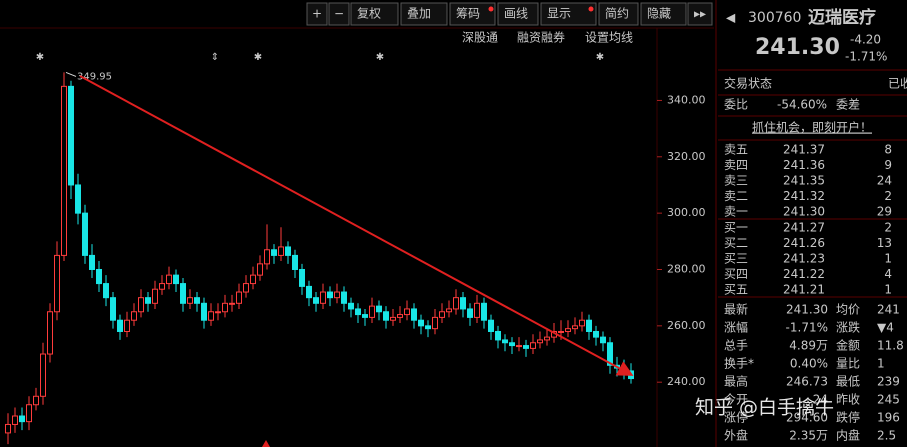 The image size is (907, 447). Describe the element at coordinates (842, 17) in the screenshot. I see `stock-name: 迈瑞医疗` at that location.